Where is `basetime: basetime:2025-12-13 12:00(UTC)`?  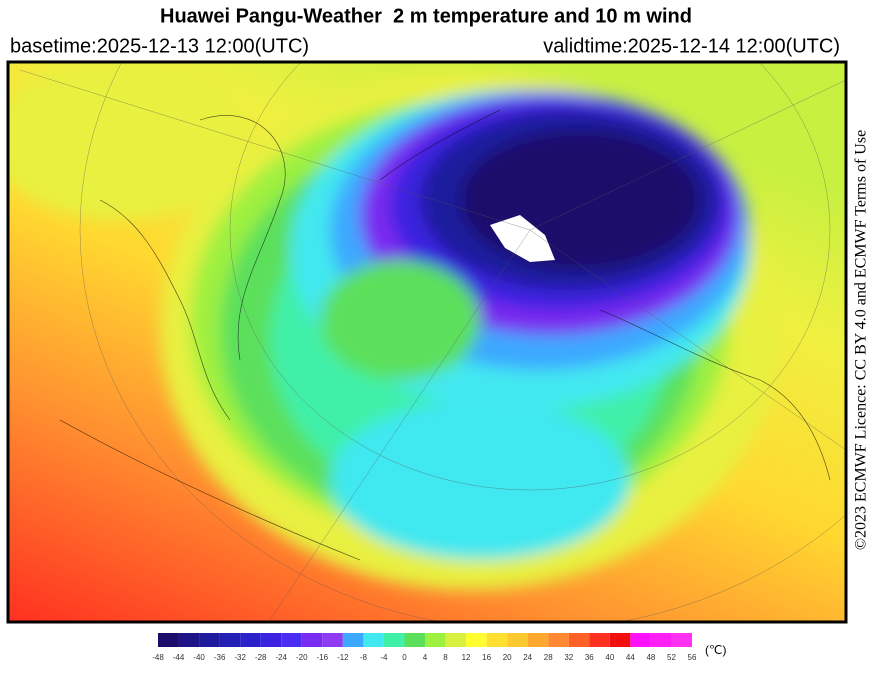 basetime: basetime:2025-12-13 12:00(UTC) is located at coordinates (159, 46).